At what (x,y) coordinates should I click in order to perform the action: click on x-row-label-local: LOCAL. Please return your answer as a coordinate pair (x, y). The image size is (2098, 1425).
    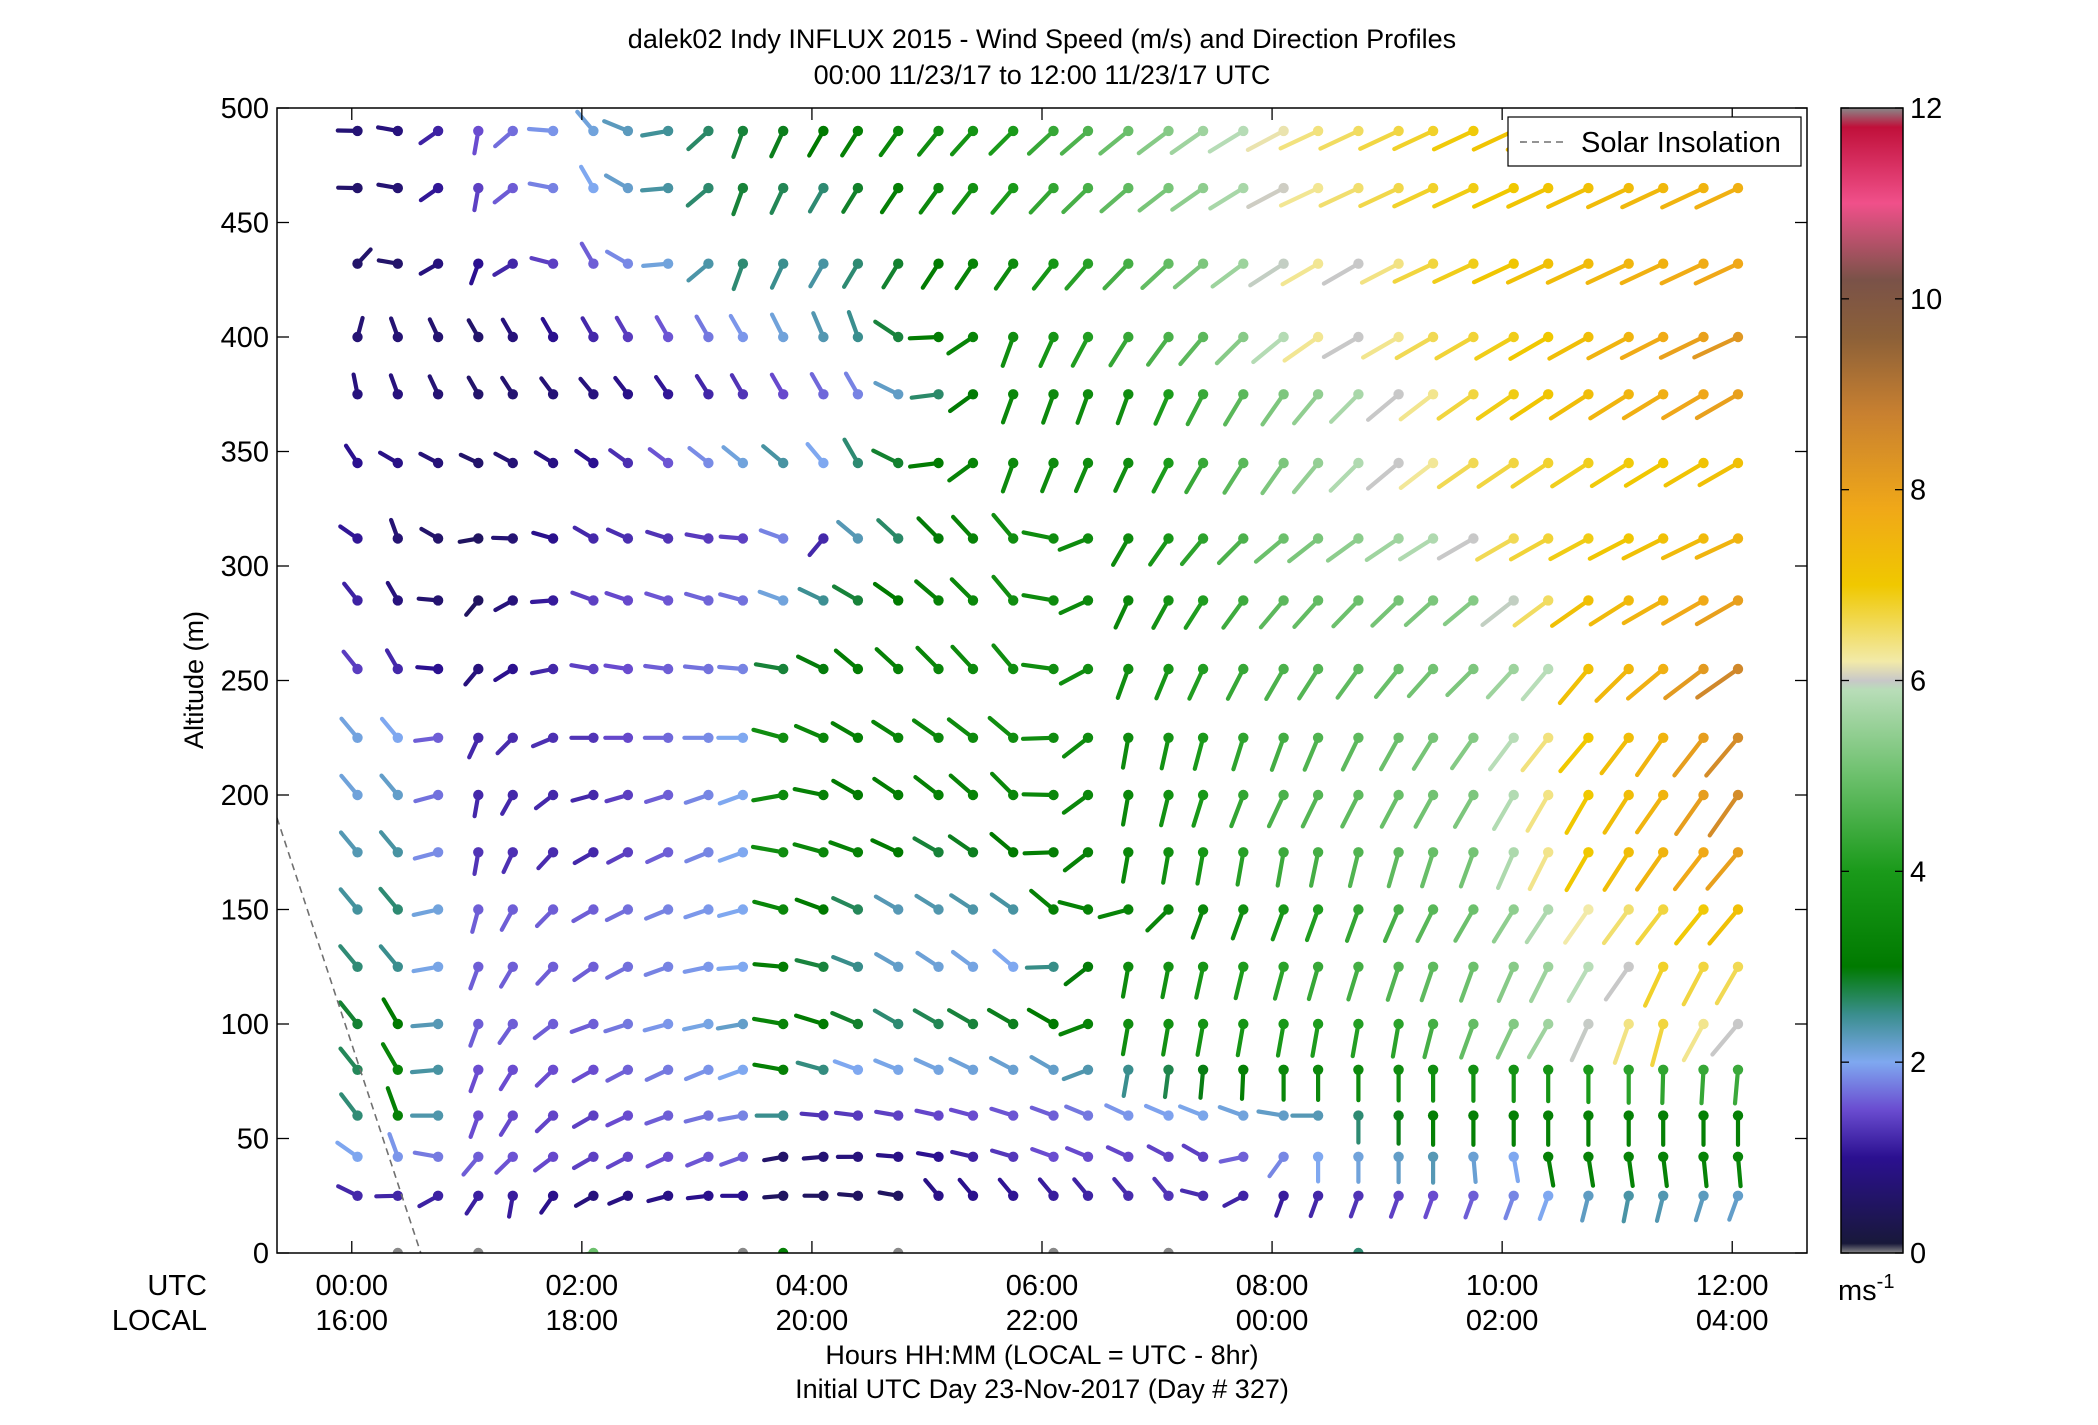
    Looking at the image, I should click on (159, 1321).